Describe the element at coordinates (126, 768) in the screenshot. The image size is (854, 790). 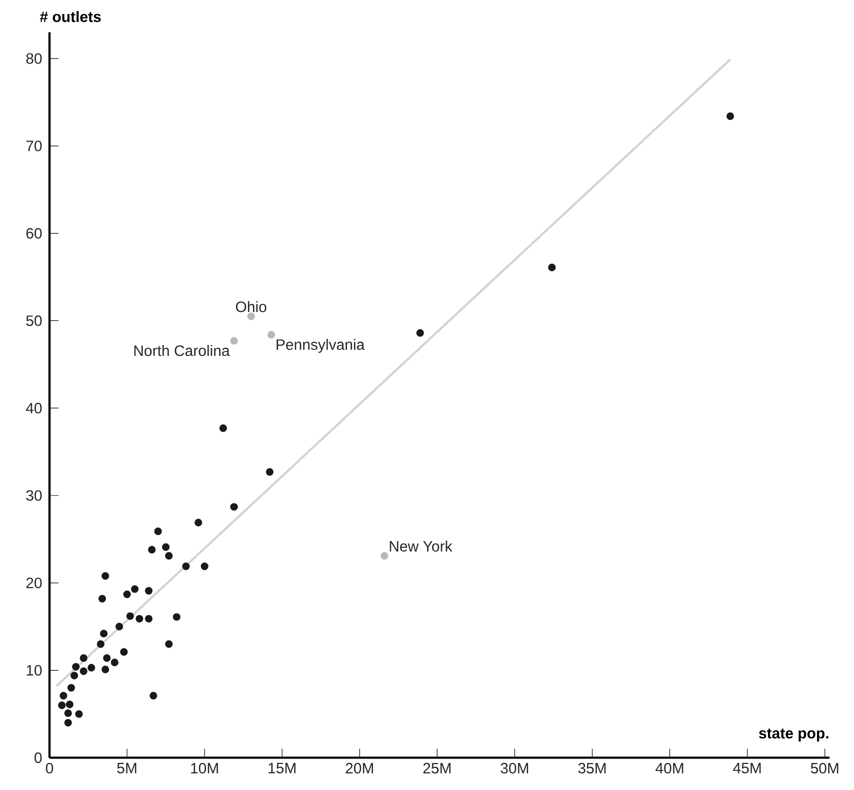
I see `x-tick-label: 5M` at that location.